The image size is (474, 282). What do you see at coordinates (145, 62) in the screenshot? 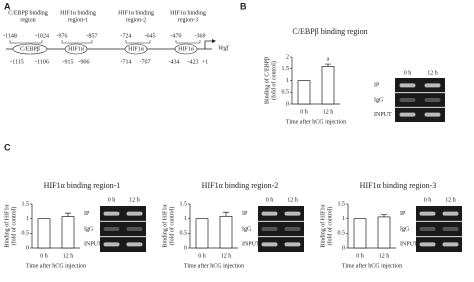
I see `position-label: -707` at bounding box center [145, 62].